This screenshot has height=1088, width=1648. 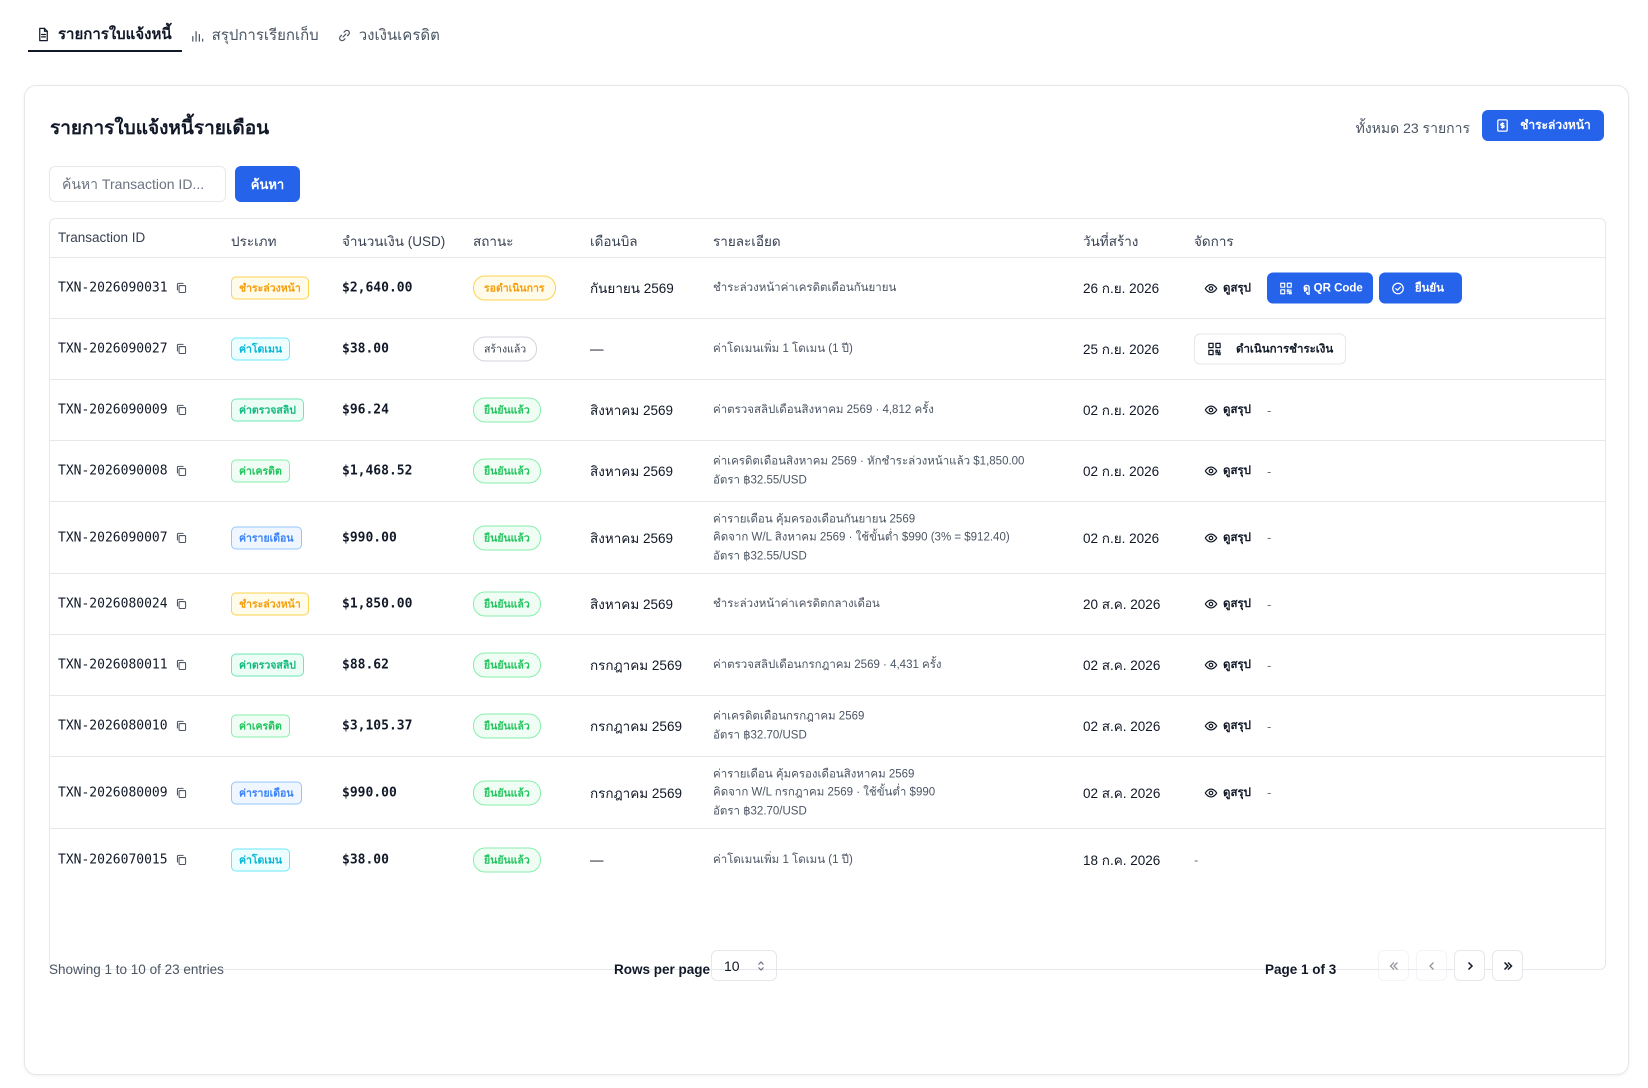 What do you see at coordinates (1420, 288) in the screenshot?
I see `confirm-button: ยืนยัน` at bounding box center [1420, 288].